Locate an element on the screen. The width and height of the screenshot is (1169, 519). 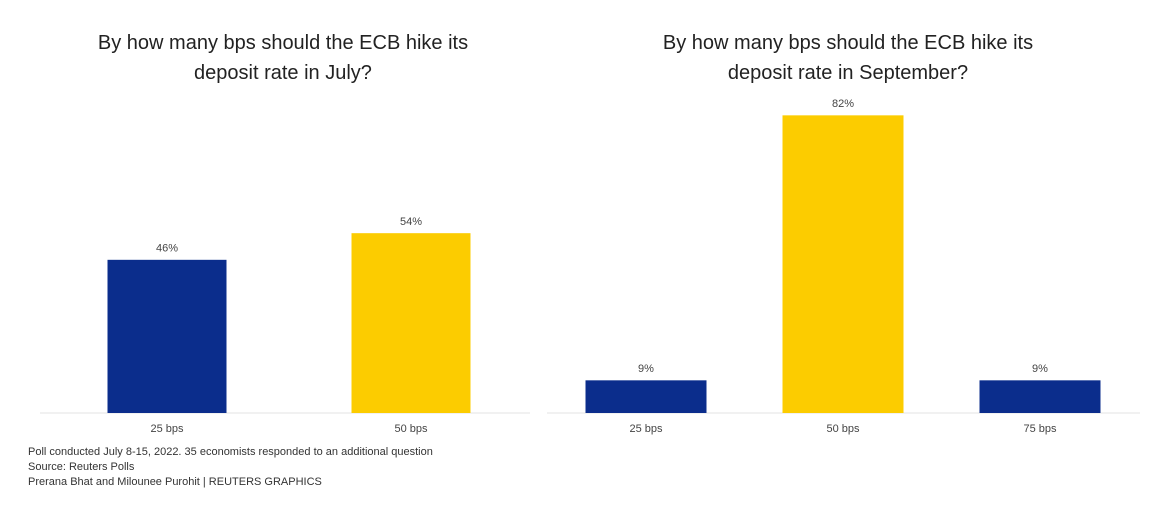
x-tick-label: 75 bps is located at coordinates (1040, 429).